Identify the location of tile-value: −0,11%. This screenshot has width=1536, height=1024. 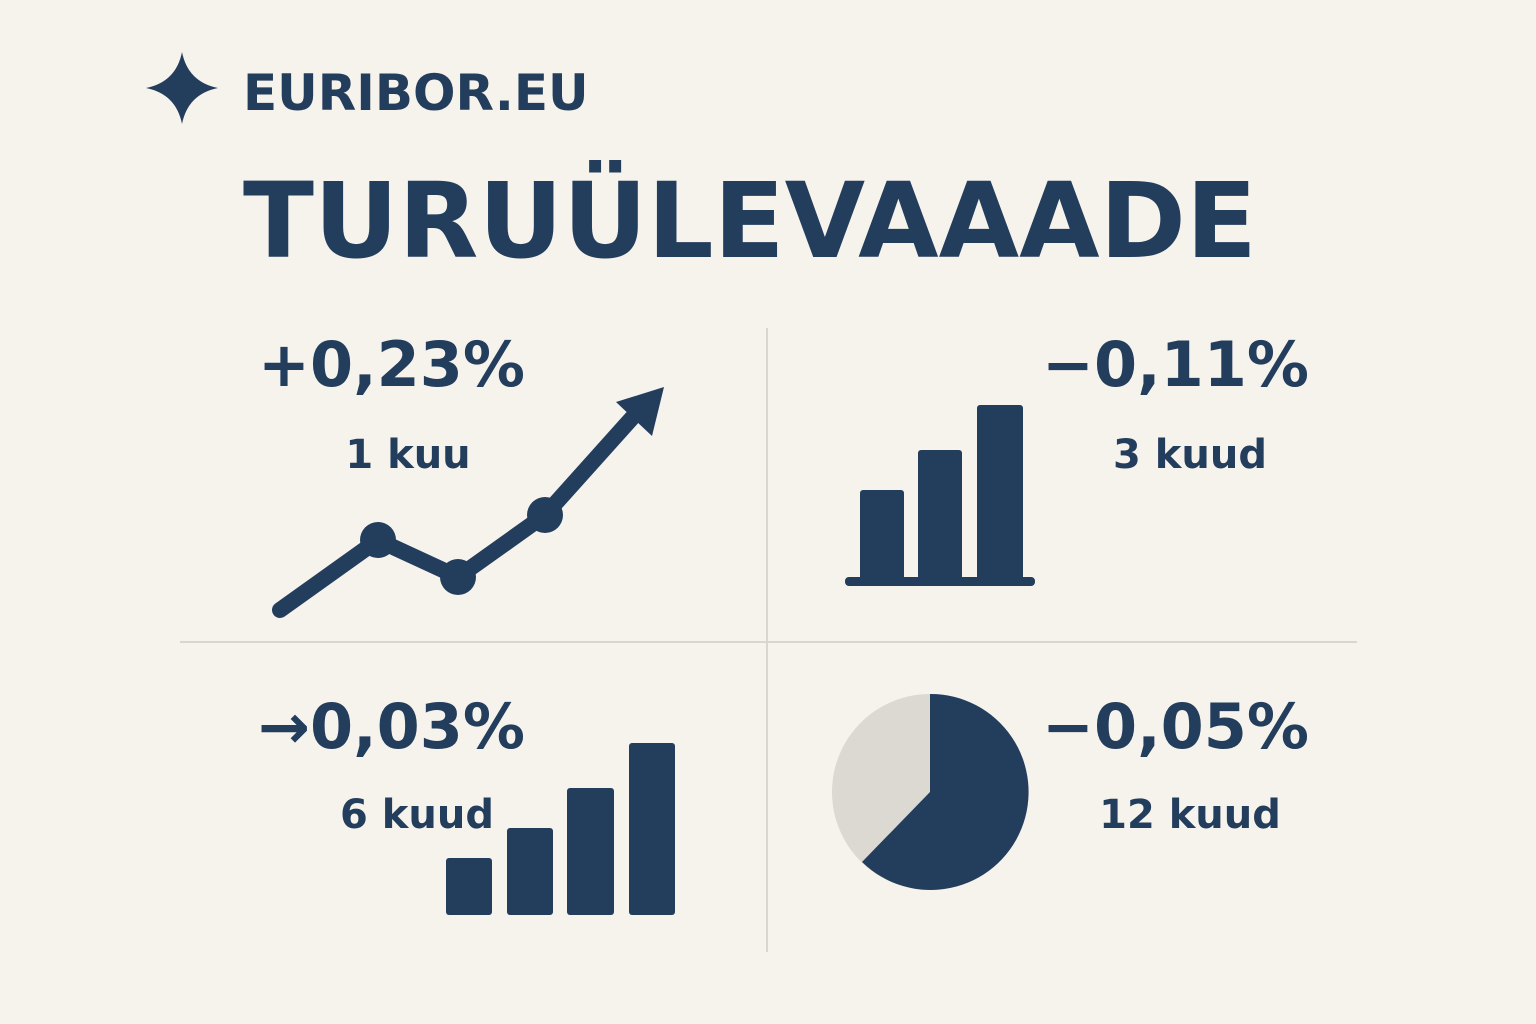
(1175, 364).